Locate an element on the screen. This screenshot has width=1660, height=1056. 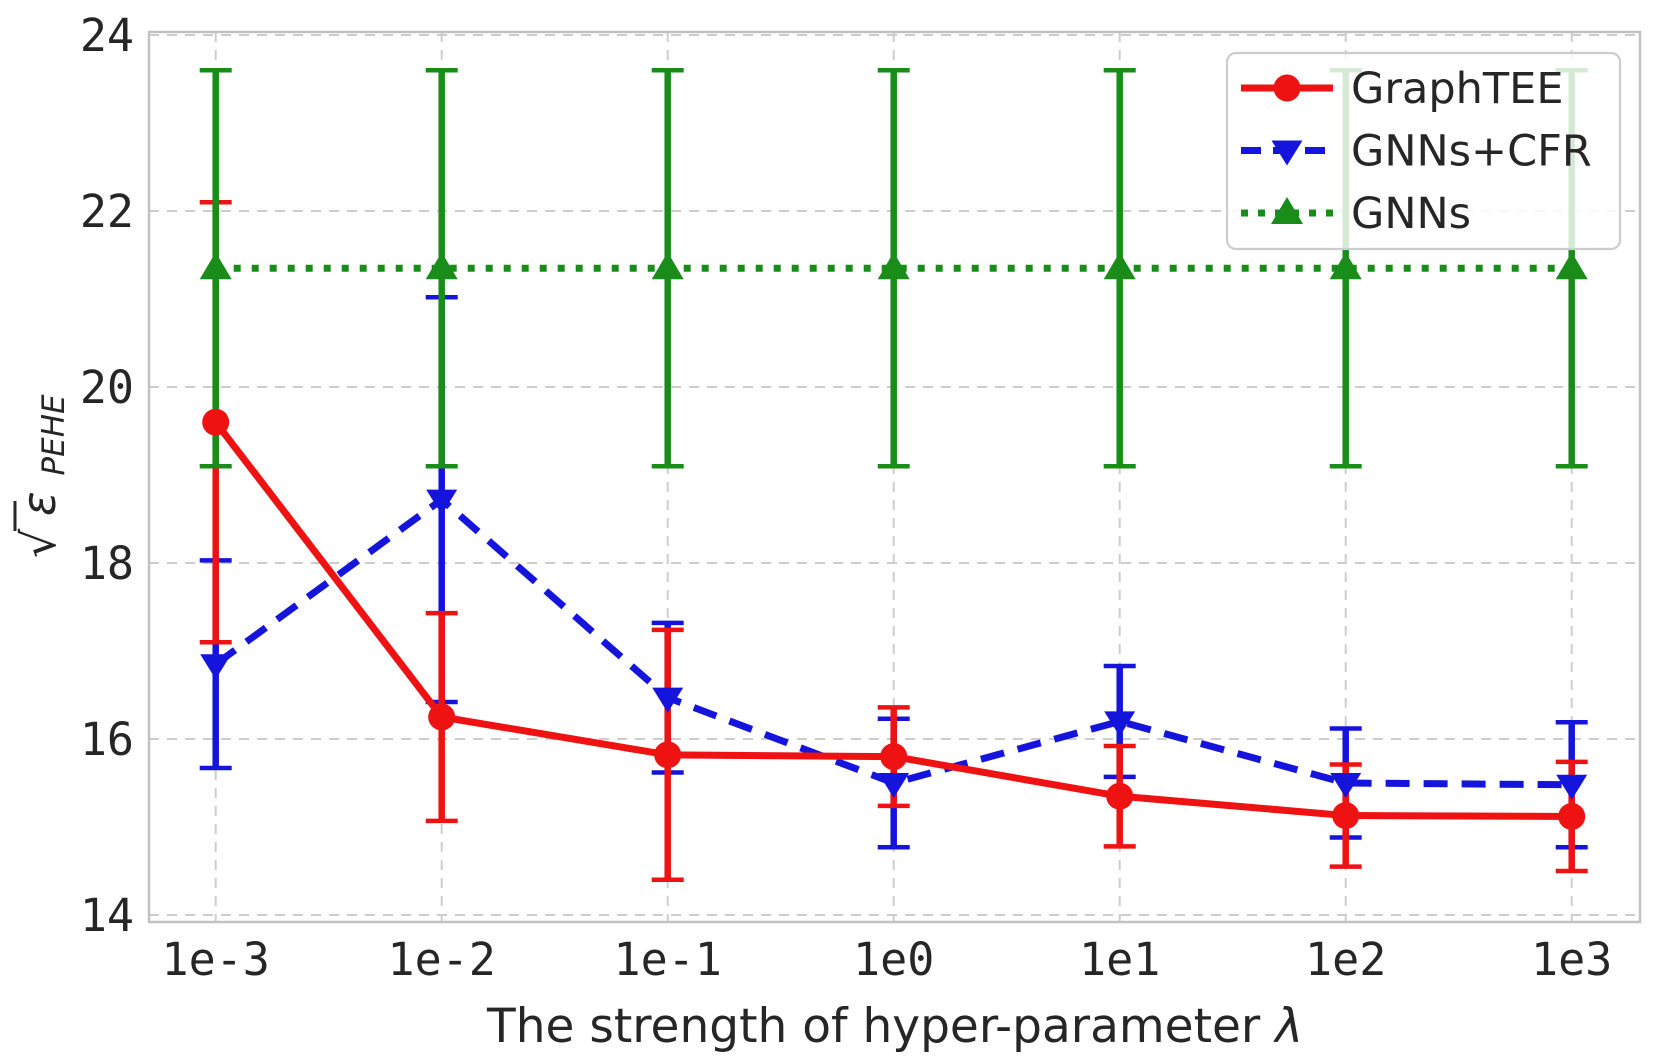
legend-marker-triangle-down-icon is located at coordinates (1287, 153).